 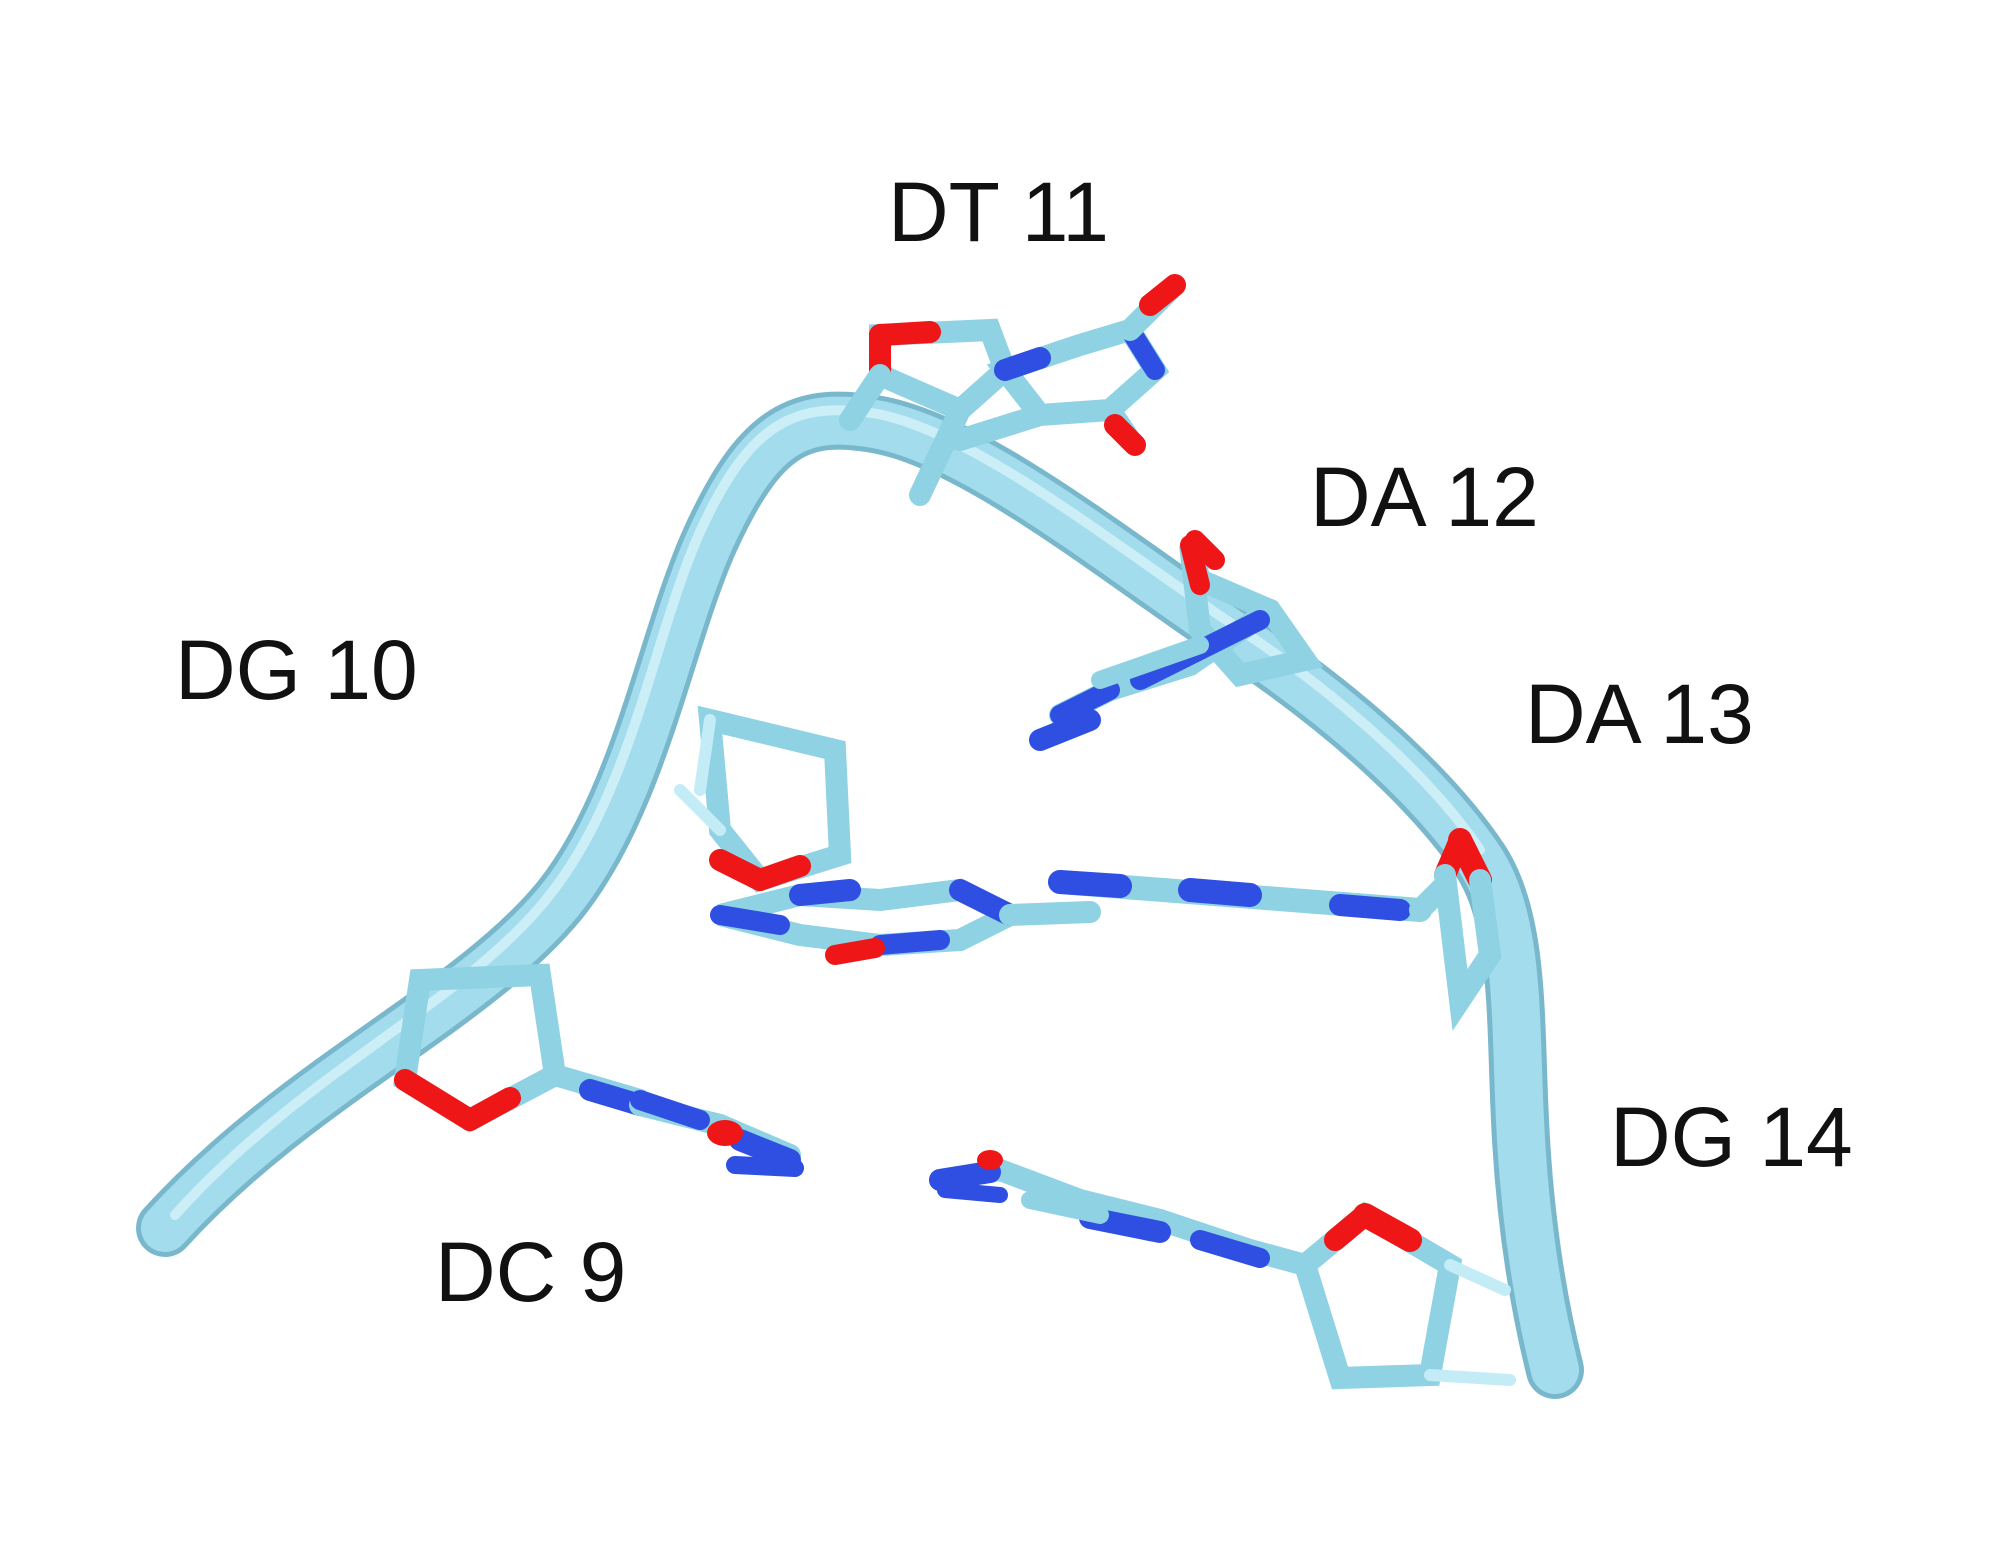 What do you see at coordinates (296, 670) in the screenshot?
I see `residue-label-dg10: DG 10` at bounding box center [296, 670].